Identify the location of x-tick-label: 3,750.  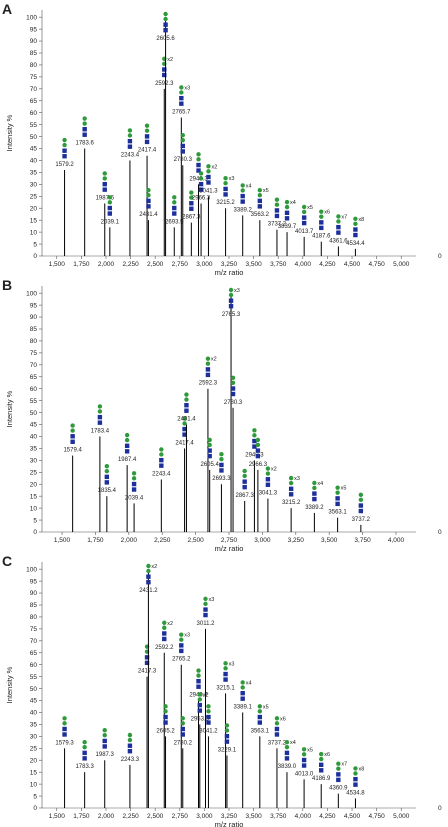
(278, 264).